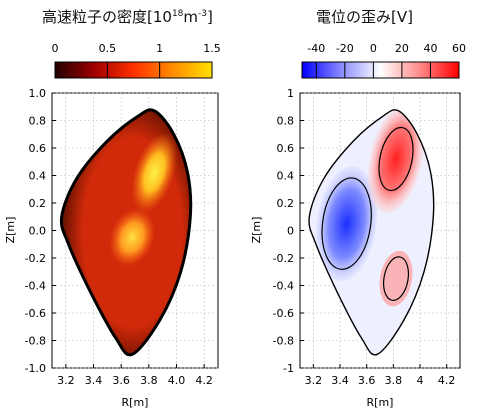  I want to click on y-tick-label: 1.0, so click(38, 93).